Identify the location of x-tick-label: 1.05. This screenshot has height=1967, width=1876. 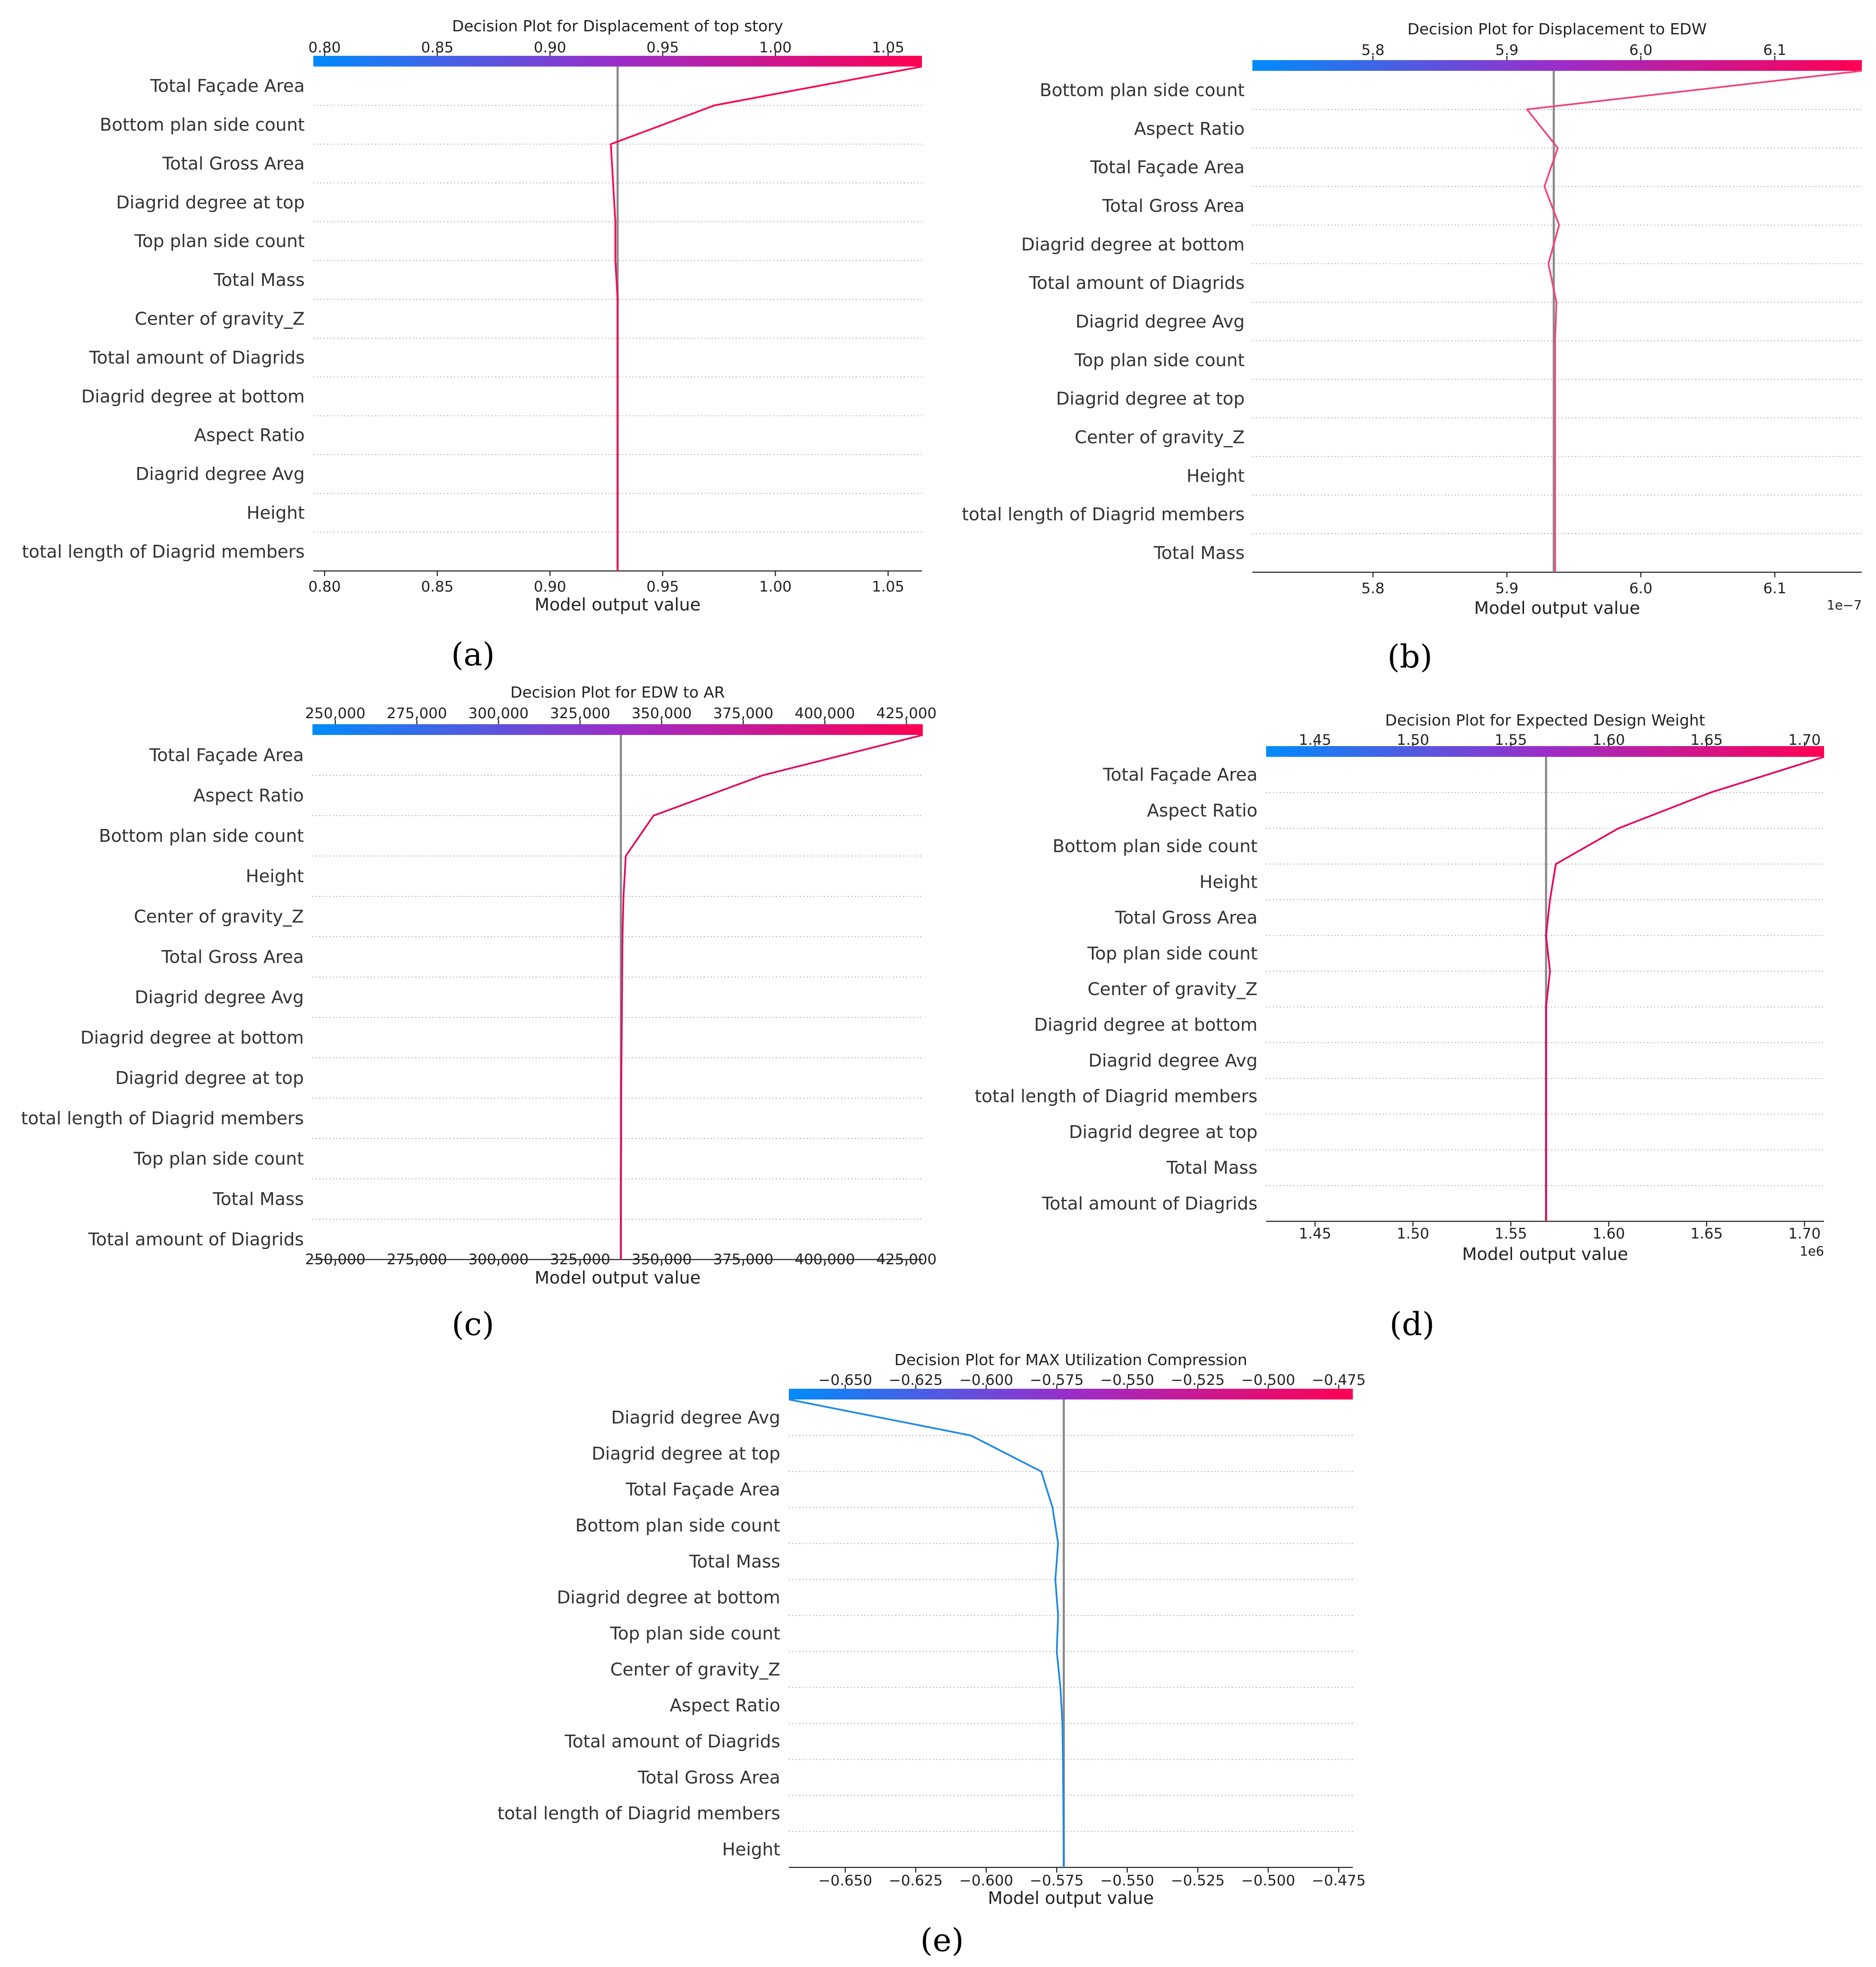
(888, 586).